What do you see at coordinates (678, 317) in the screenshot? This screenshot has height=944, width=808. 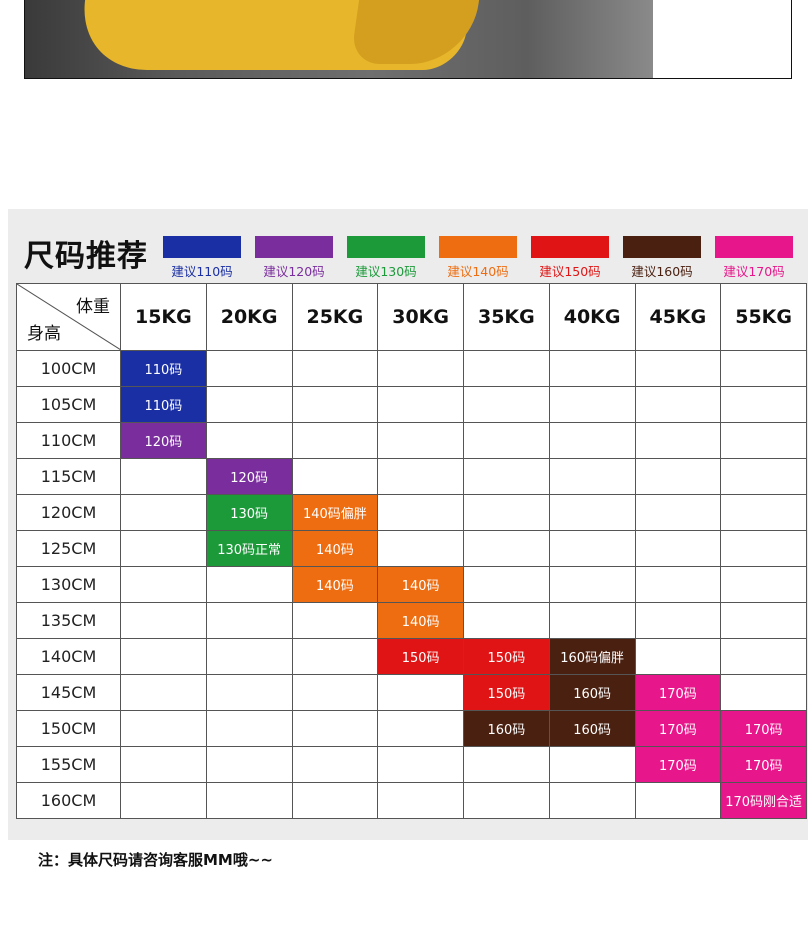 I see `weight-header: 45KG` at bounding box center [678, 317].